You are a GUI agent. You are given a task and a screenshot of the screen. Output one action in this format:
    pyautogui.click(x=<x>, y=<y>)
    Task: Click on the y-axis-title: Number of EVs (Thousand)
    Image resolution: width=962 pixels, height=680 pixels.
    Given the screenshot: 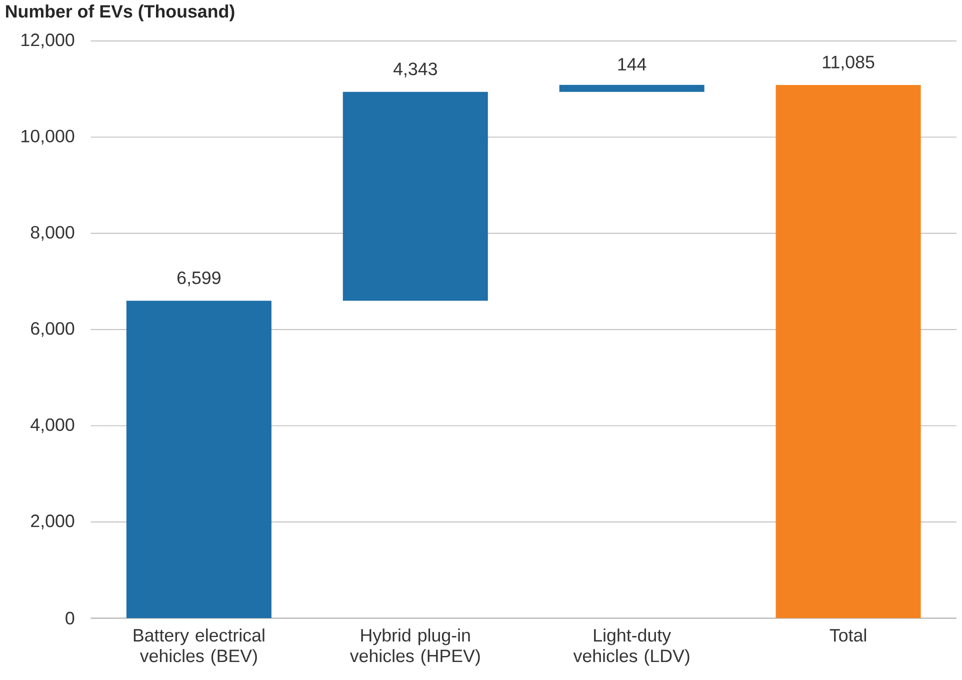 What is the action you would take?
    pyautogui.click(x=120, y=13)
    